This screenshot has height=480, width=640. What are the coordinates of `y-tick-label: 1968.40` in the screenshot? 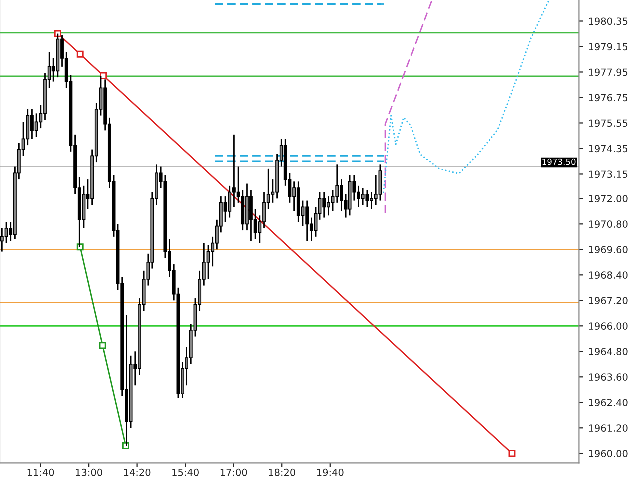 It's located at (608, 275).